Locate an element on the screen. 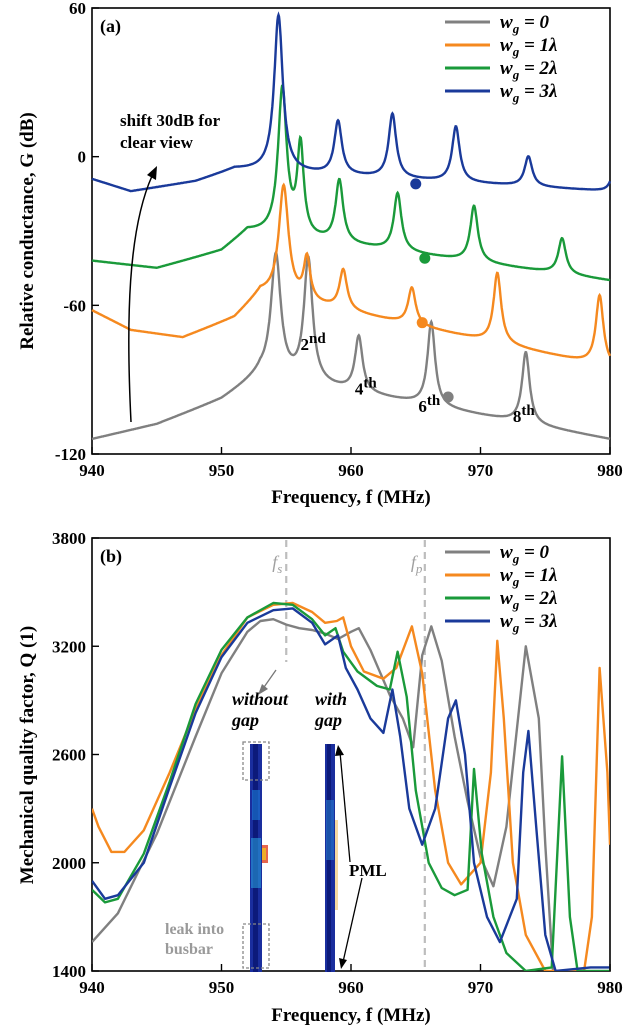 This screenshot has height=1029, width=637. legend-label-b-0: wg = 0 is located at coordinates (525, 554).